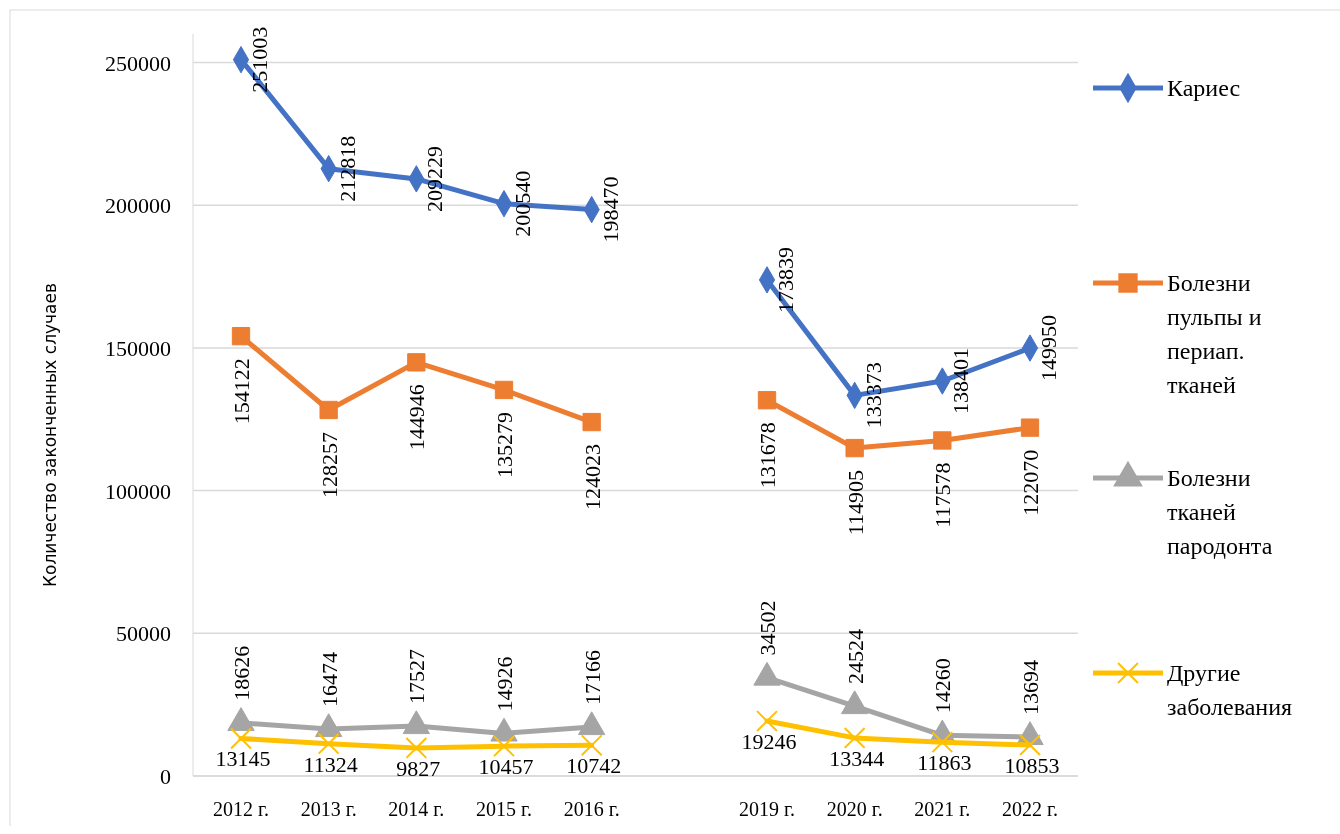 This screenshot has height=834, width=1340. What do you see at coordinates (1032, 766) in the screenshot?
I see `data-label: 10853` at bounding box center [1032, 766].